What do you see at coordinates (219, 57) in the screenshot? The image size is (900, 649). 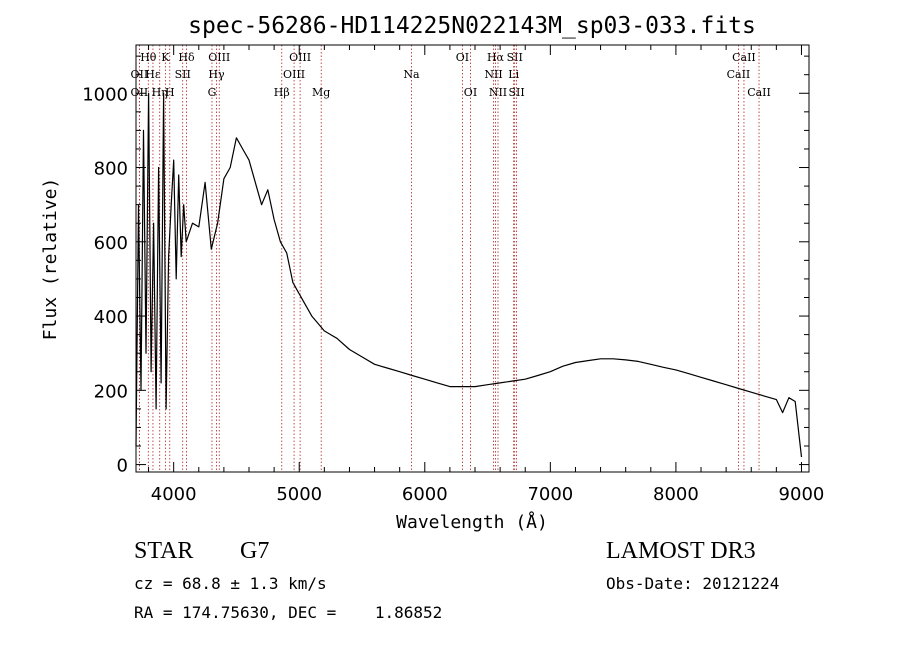 I see `marker-label-9: OIII` at bounding box center [219, 57].